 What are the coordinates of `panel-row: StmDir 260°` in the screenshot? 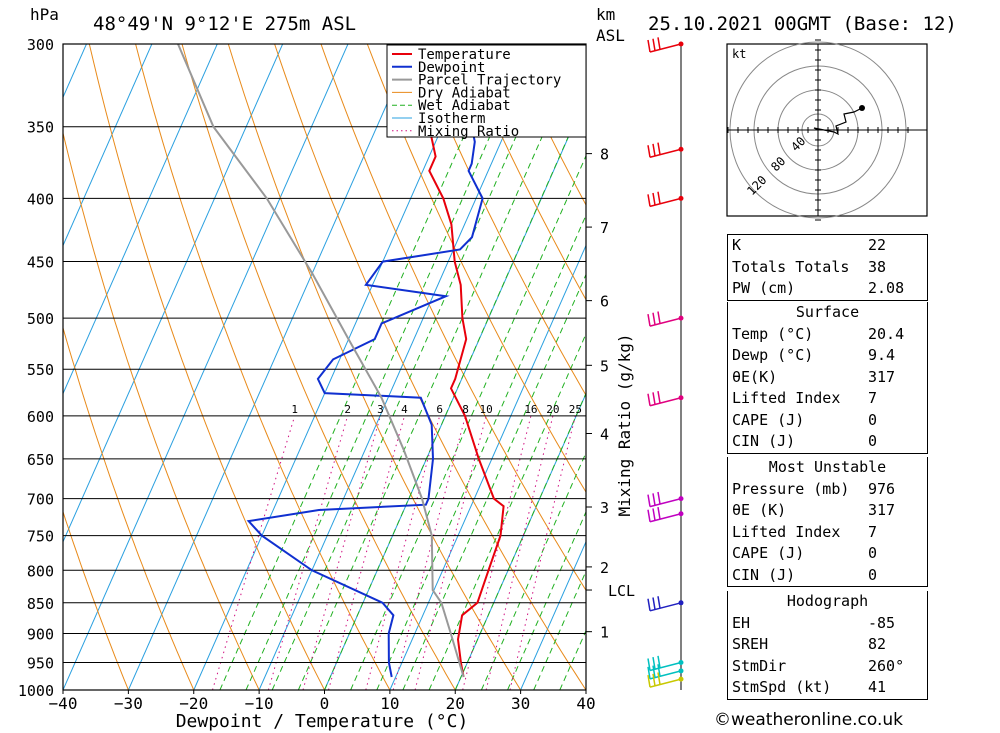 It's located at (827, 667).